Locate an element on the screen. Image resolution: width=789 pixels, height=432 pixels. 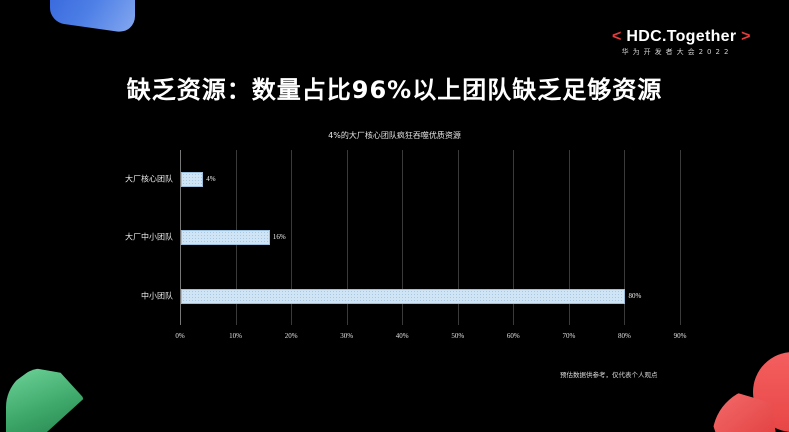
brand-subtitle: 华为开发者大会2022 is located at coordinates (677, 52).